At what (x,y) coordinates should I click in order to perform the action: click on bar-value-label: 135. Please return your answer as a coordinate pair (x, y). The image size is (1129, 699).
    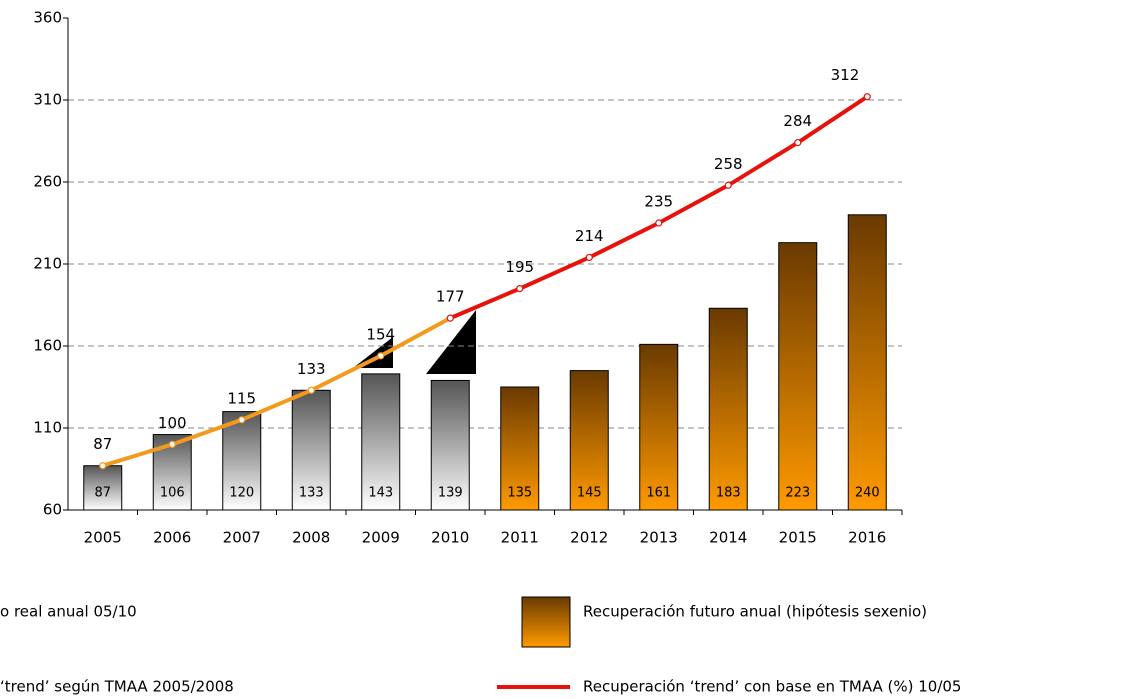
    Looking at the image, I should click on (519, 493).